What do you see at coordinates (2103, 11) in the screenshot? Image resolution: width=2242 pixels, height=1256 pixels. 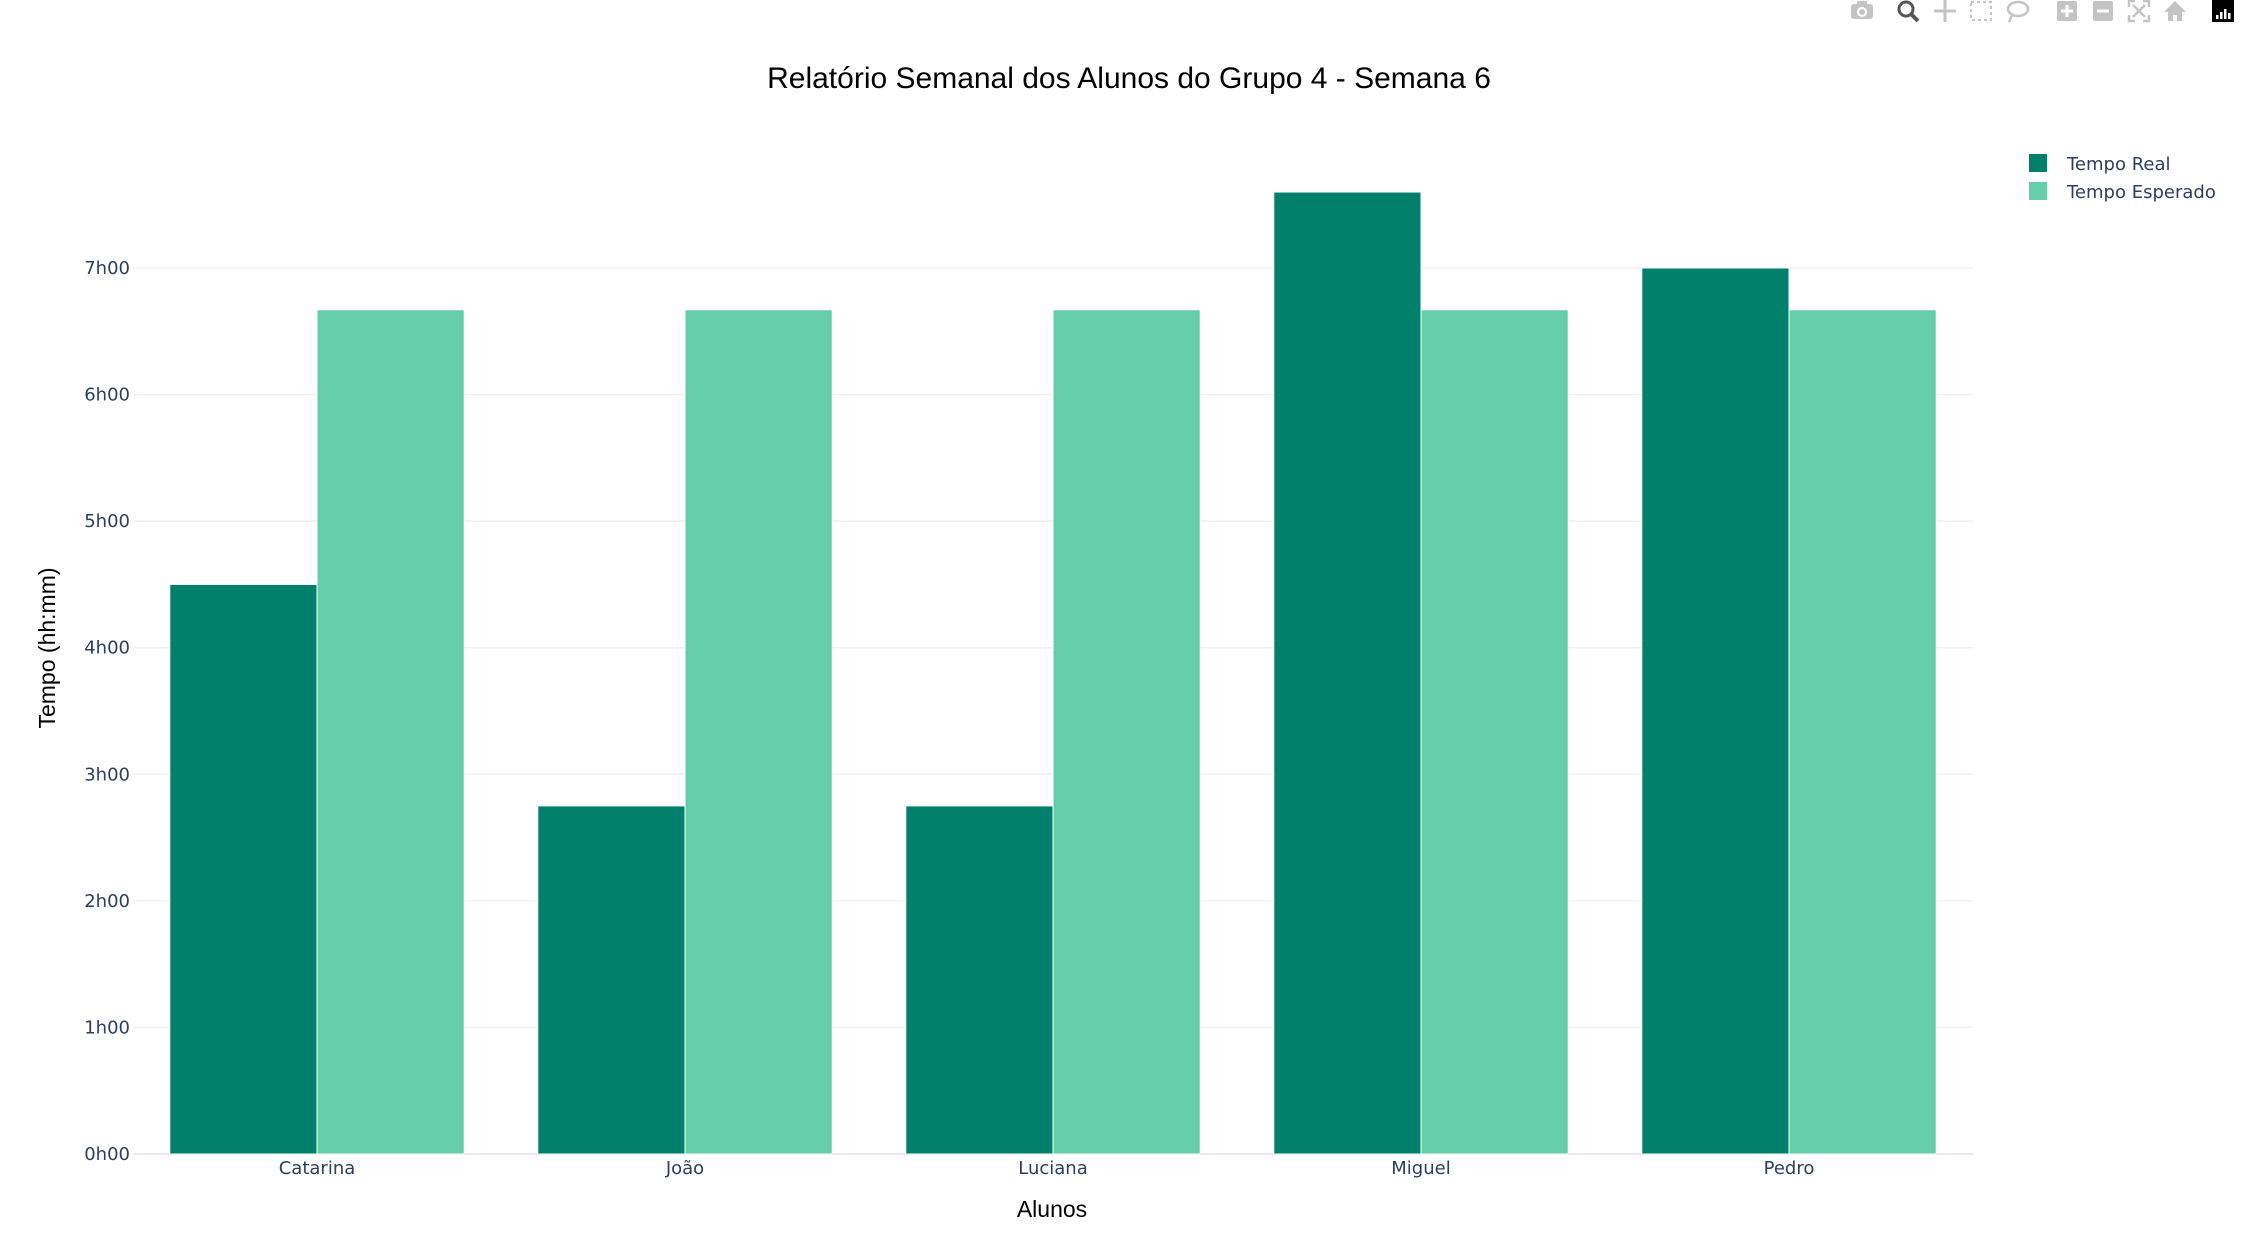 I see `zoom-out-icon: Zoom out` at bounding box center [2103, 11].